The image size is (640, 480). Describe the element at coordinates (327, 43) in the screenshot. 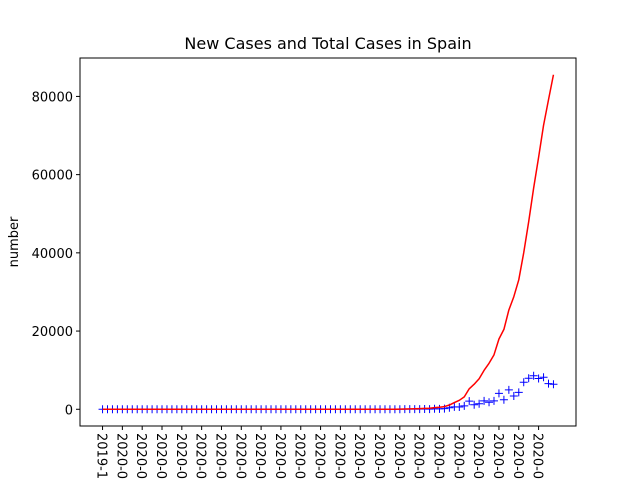

I see `chart-title: New Cases and Total Cases in Spain` at that location.